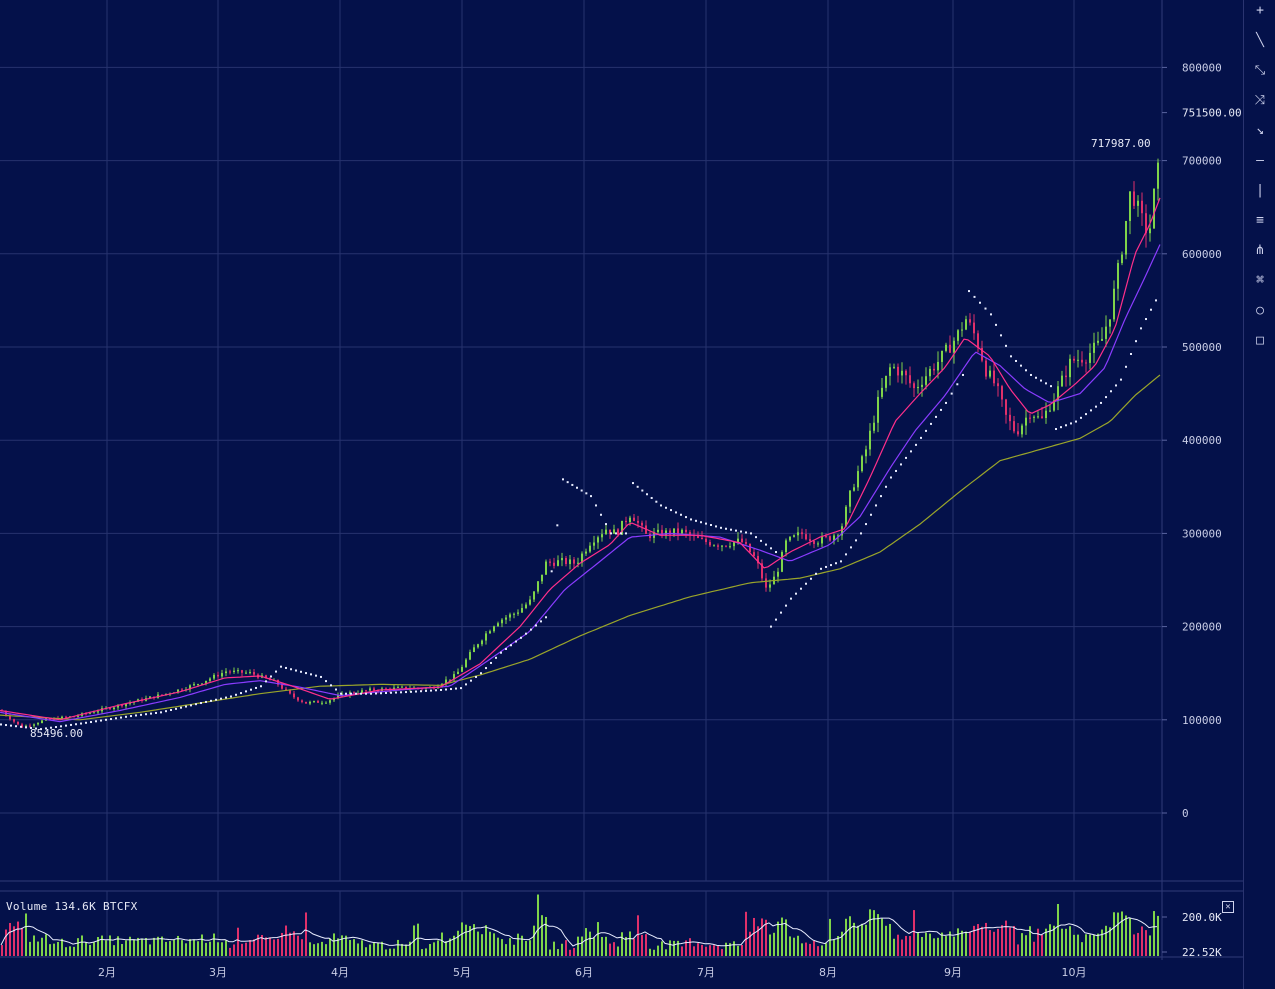 Image resolution: width=1275 pixels, height=989 pixels. What do you see at coordinates (1260, 220) in the screenshot?
I see `parallel-channel-tool-icon: ≡` at bounding box center [1260, 220].